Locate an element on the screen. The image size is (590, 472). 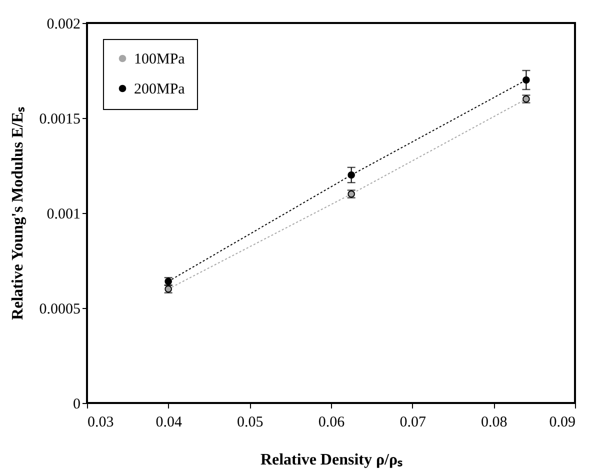
x-tick-label: 0.06 is located at coordinates (332, 422).